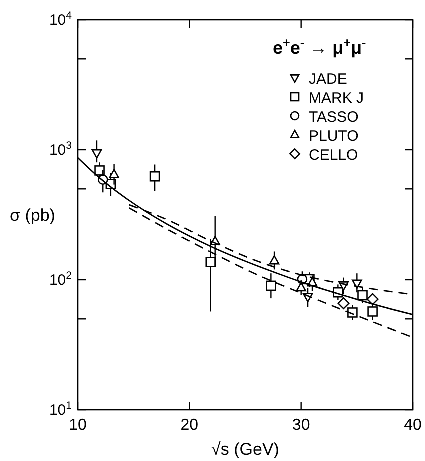 The height and width of the screenshot is (461, 425). What do you see at coordinates (60, 279) in the screenshot?
I see `y-tick-label: 10$^{2}$` at bounding box center [60, 279].